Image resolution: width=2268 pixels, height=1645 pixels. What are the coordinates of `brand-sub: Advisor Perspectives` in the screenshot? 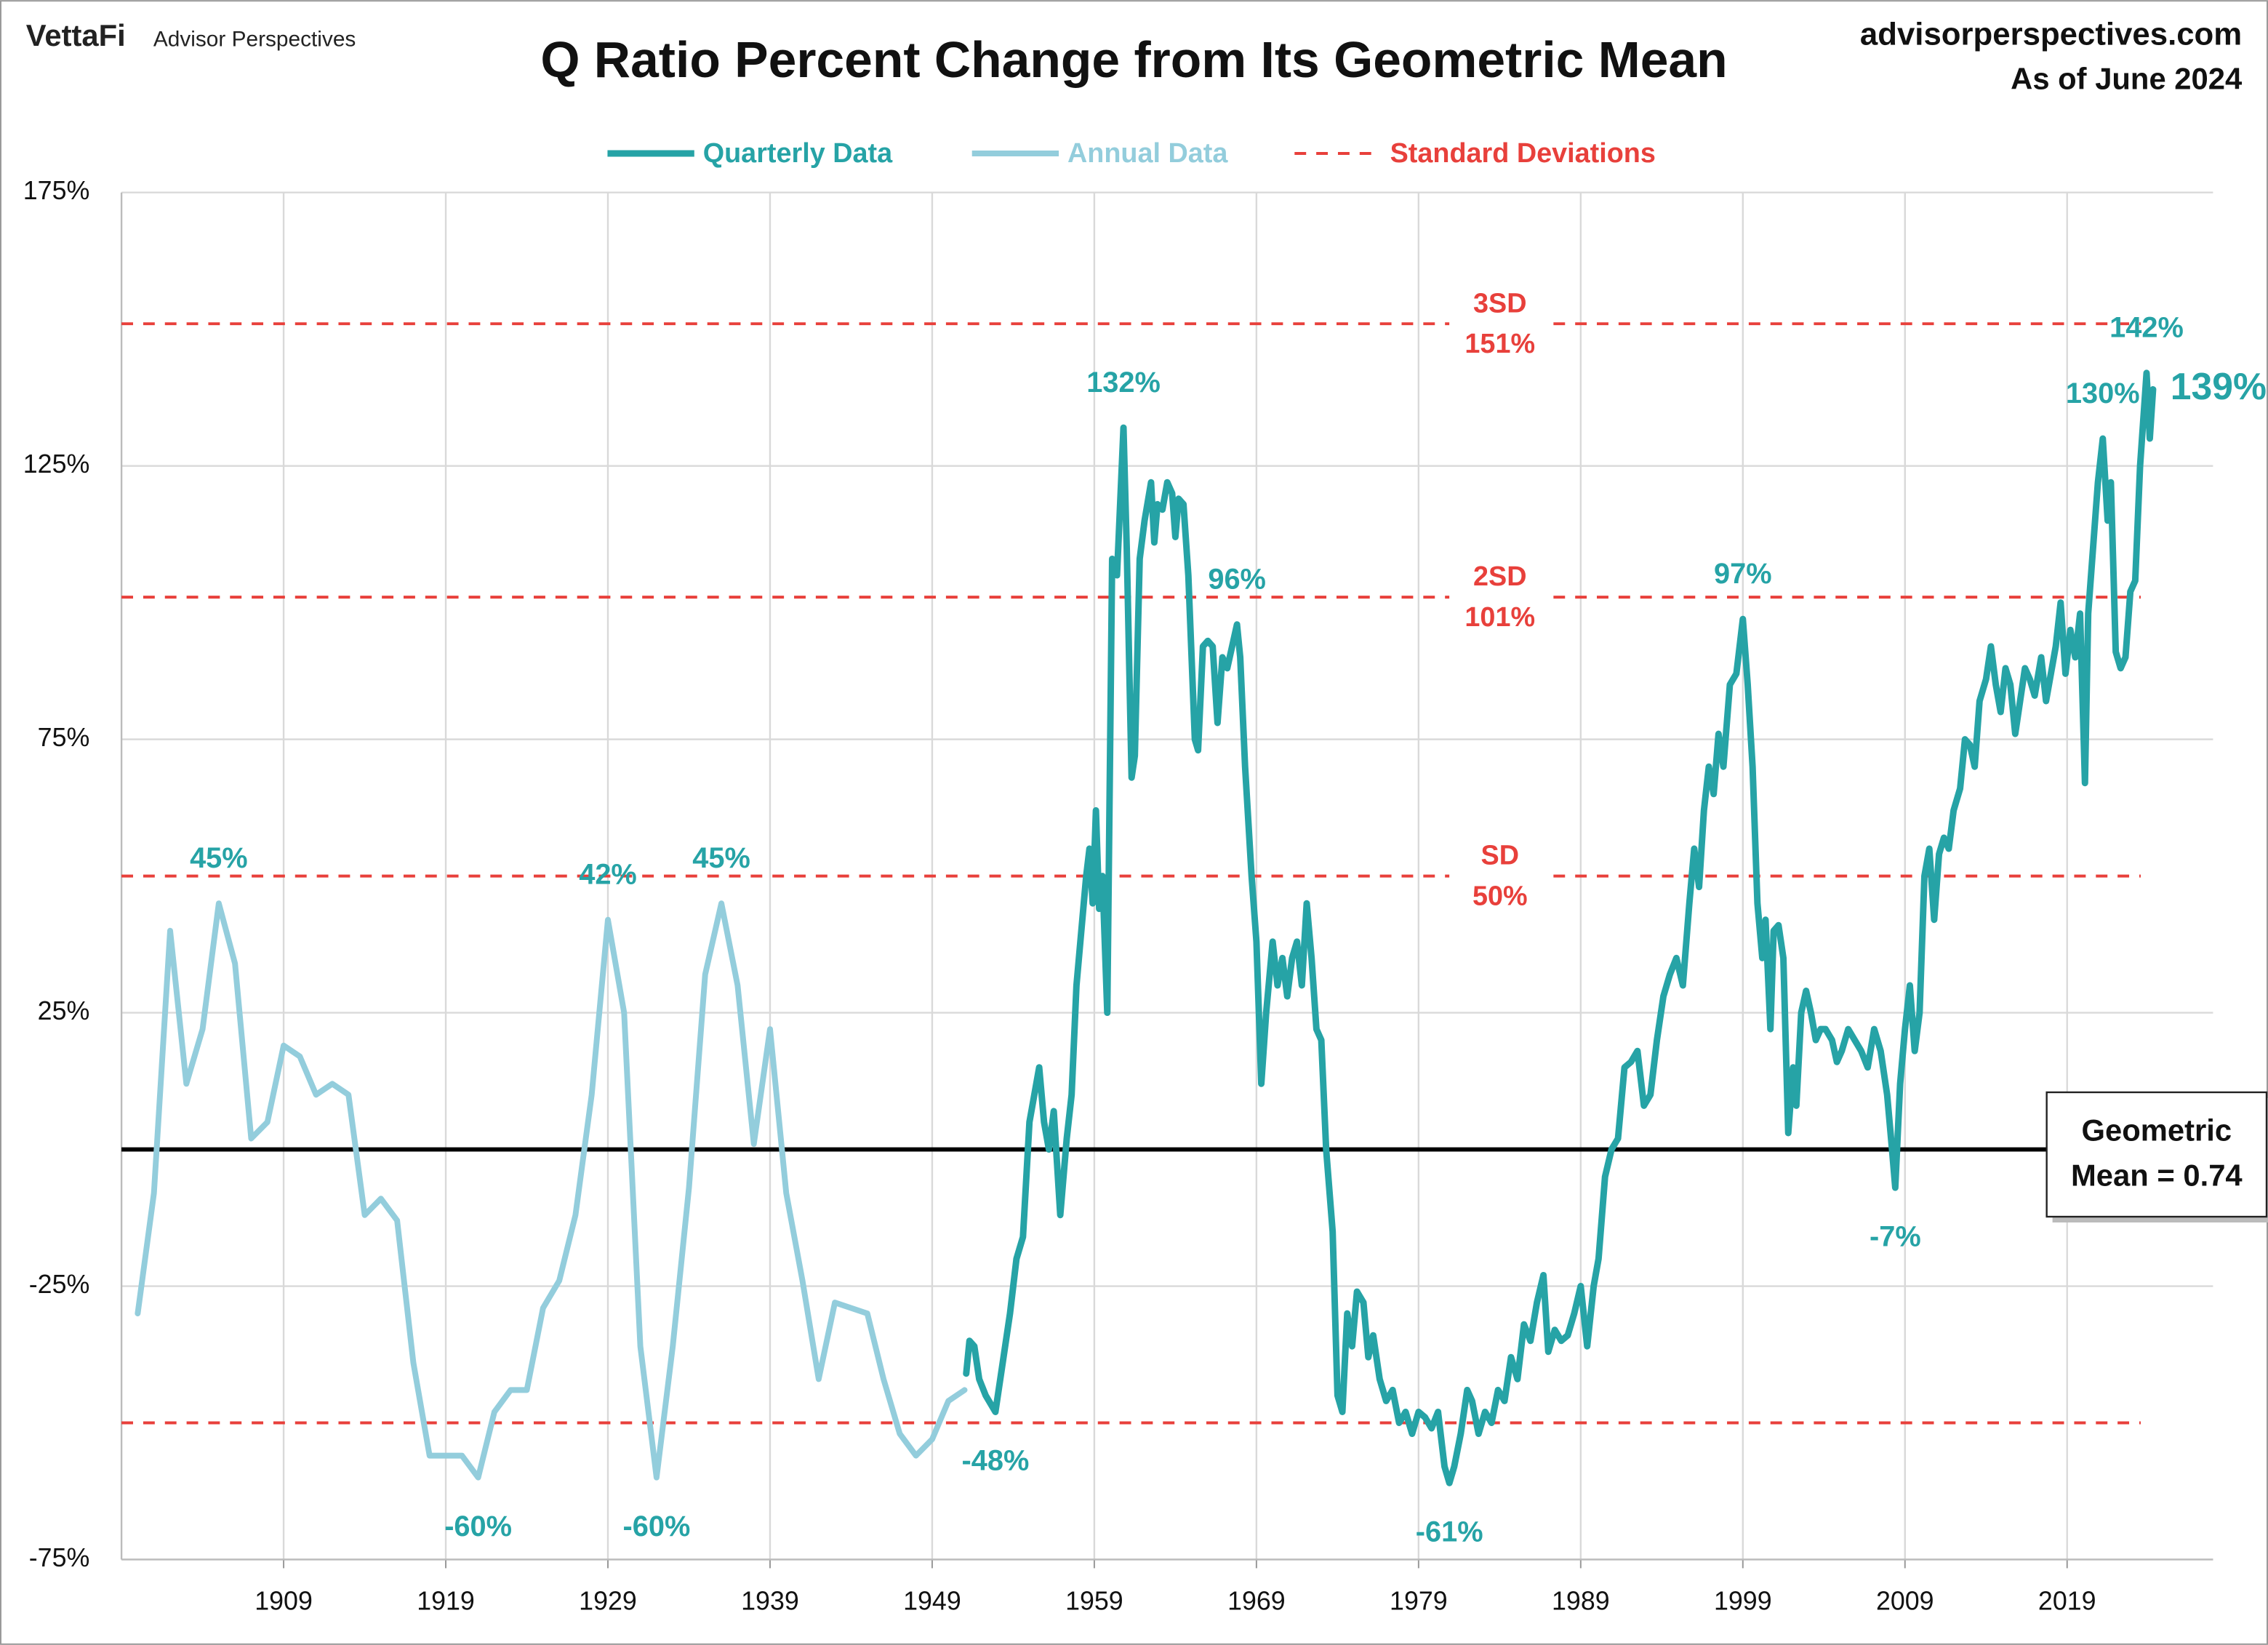 It's located at (254, 40).